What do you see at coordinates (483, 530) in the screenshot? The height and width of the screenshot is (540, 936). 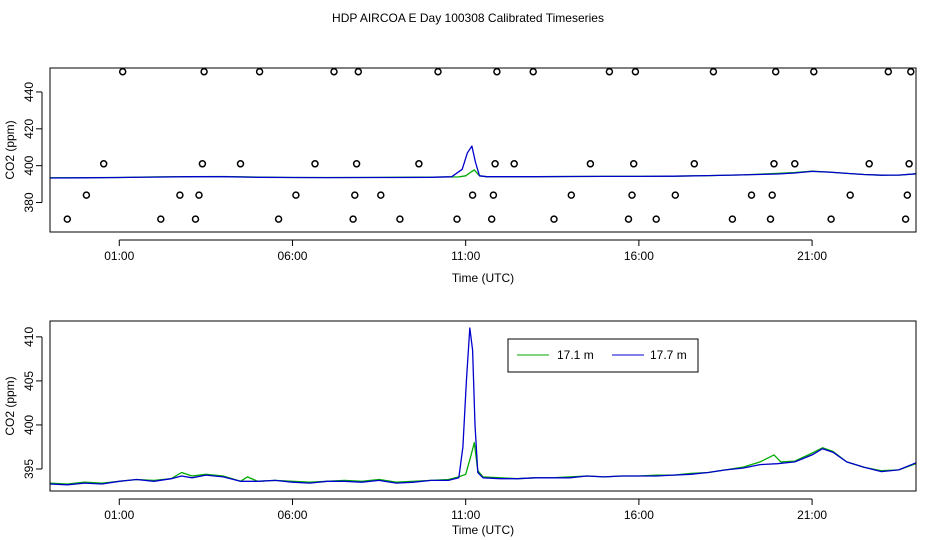 I see `bottom-x-axis-label: Time (UTC)` at bounding box center [483, 530].